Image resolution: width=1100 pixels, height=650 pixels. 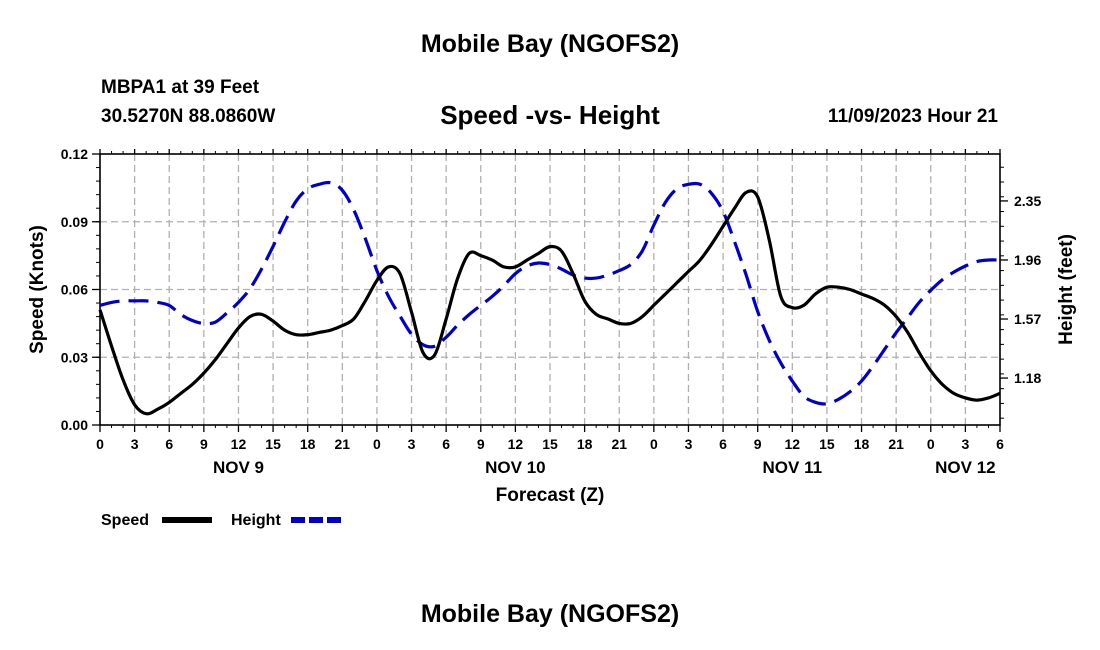 What do you see at coordinates (550, 115) in the screenshot?
I see `chart-subtitle: Speed -vs- Height` at bounding box center [550, 115].